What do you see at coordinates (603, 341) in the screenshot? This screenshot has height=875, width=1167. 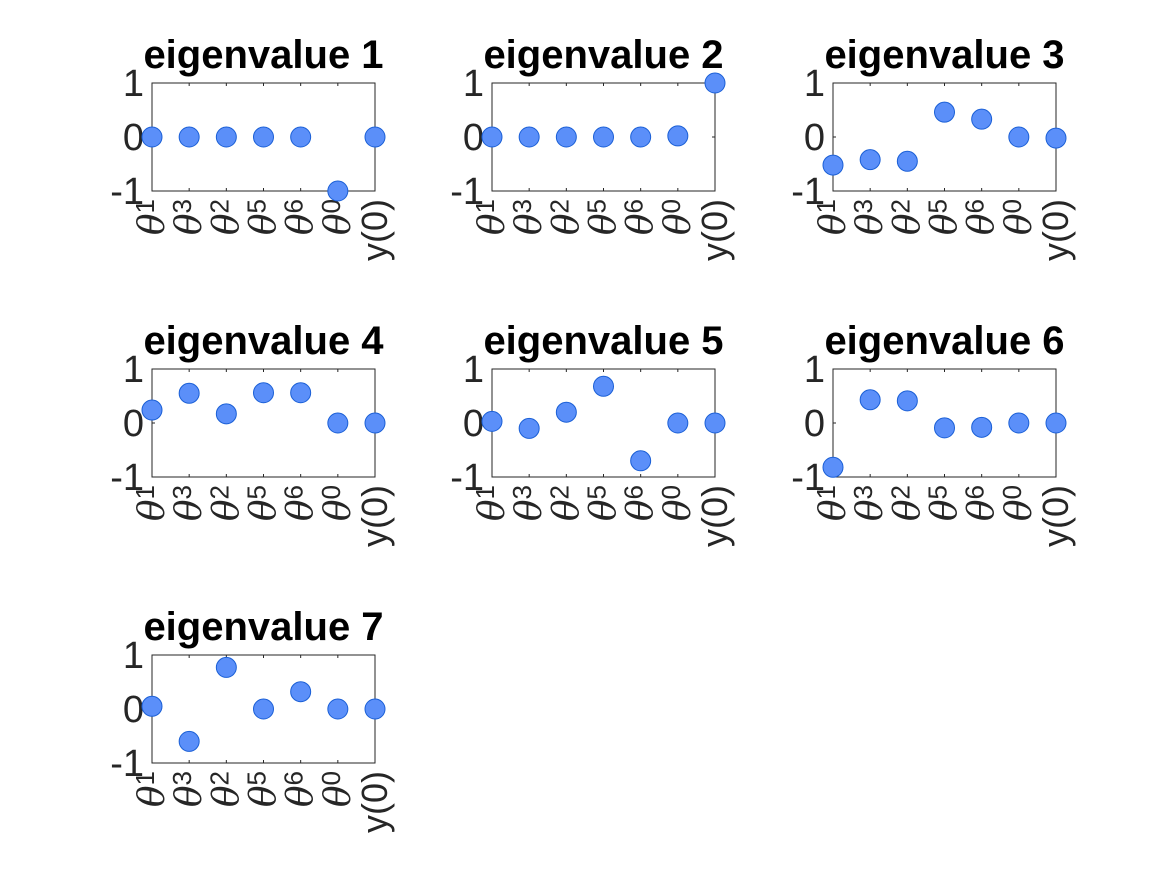 I see `subplot-title: eigenvalue 5` at bounding box center [603, 341].